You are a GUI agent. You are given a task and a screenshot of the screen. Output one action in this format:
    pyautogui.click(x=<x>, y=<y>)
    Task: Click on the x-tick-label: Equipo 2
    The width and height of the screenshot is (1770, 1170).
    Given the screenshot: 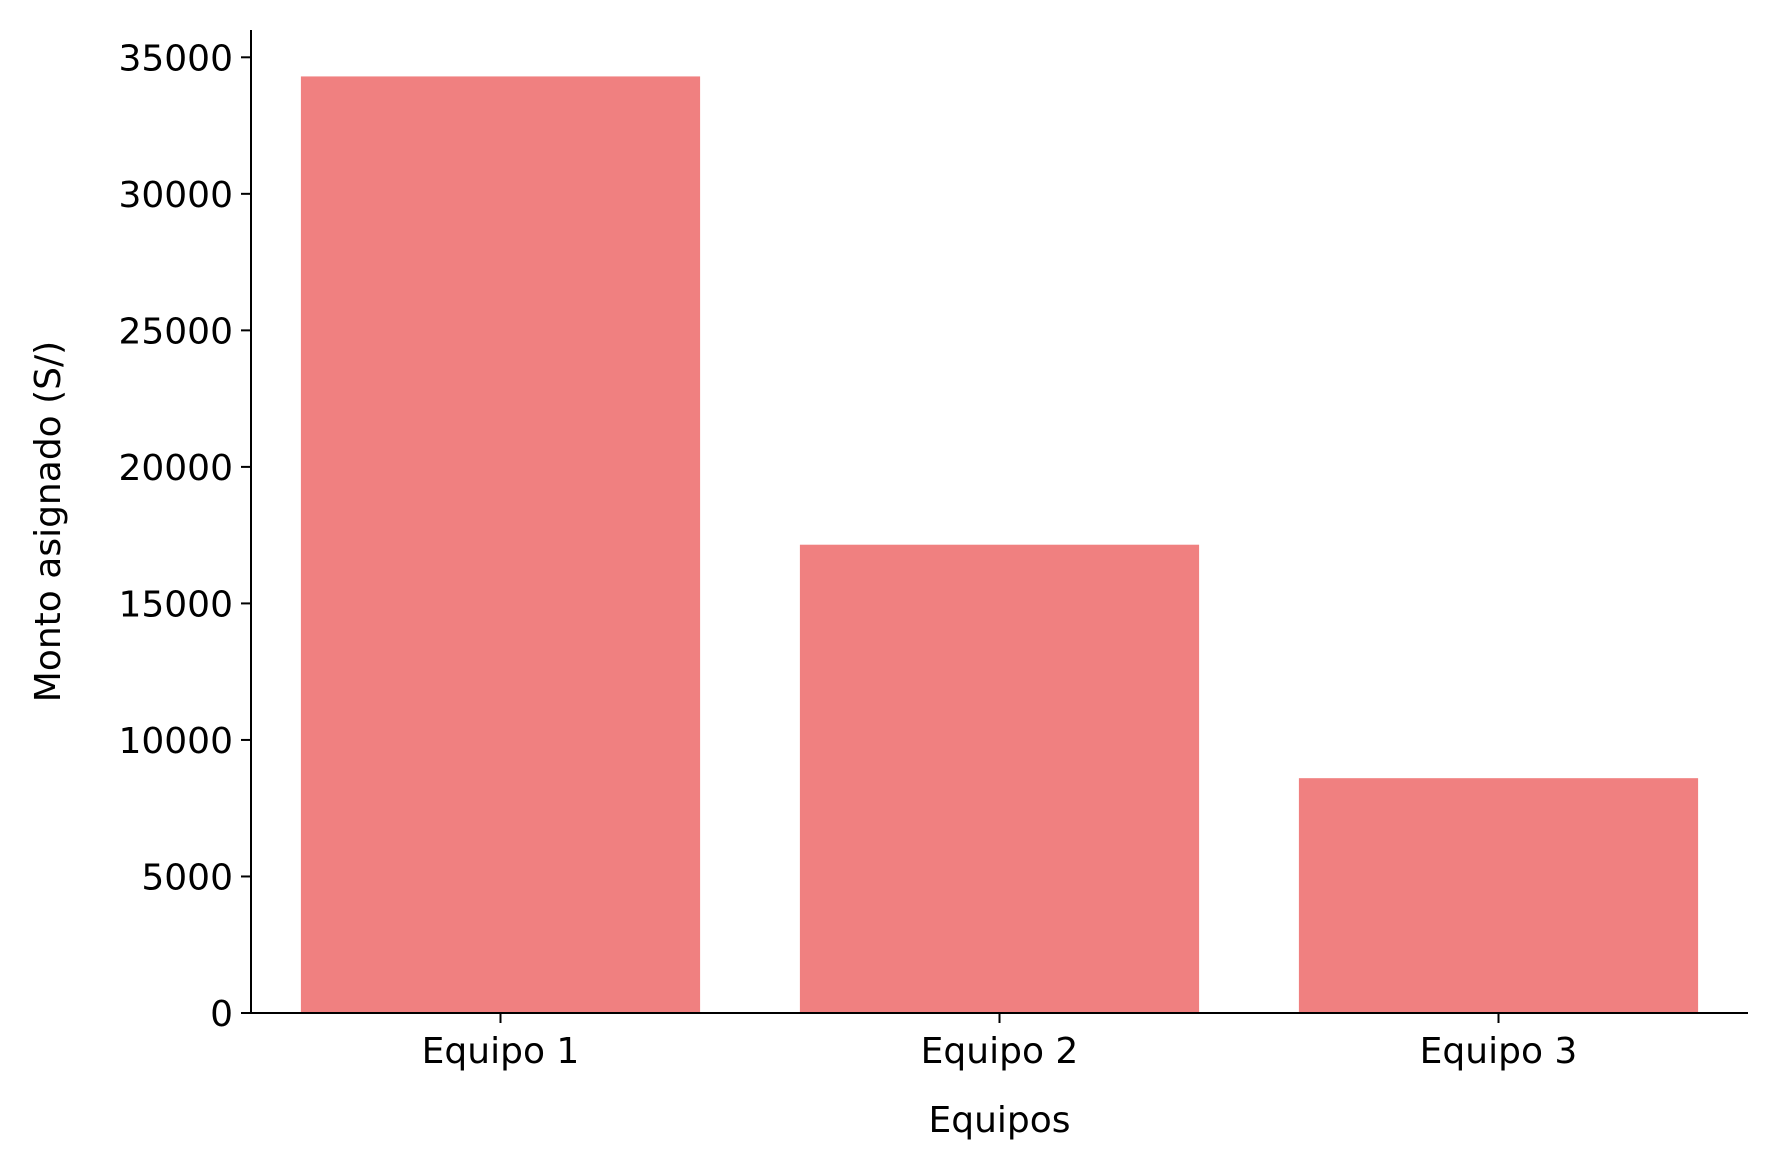 What is the action you would take?
    pyautogui.click(x=1000, y=1051)
    